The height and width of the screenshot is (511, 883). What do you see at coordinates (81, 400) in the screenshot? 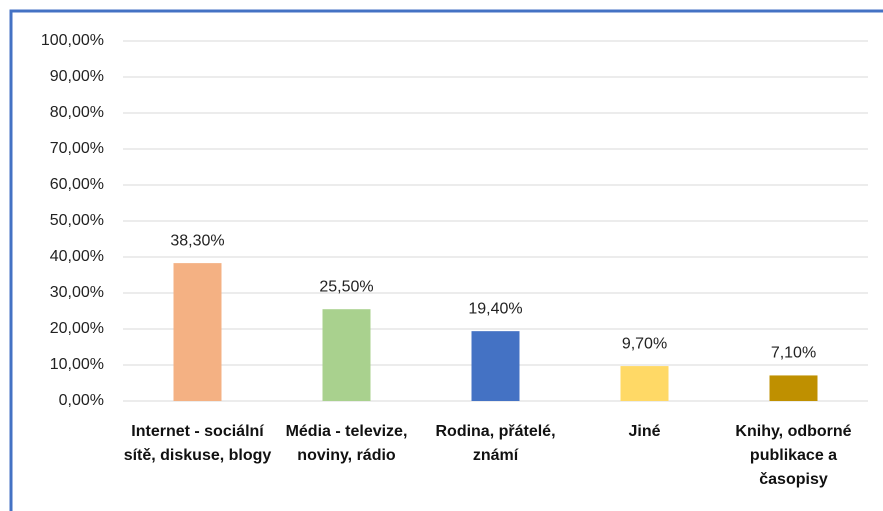
I see `y-tick-label: 0,00%` at bounding box center [81, 400].